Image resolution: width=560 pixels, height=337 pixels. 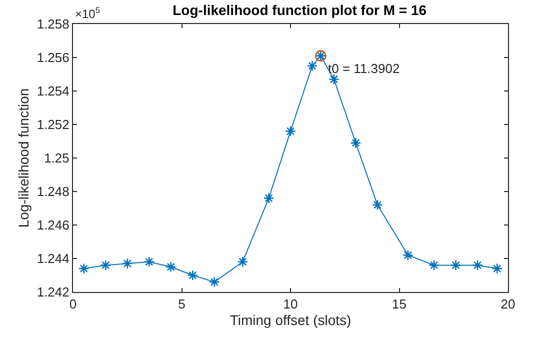 What do you see at coordinates (299, 10) in the screenshot?
I see `chart-title: Log-likelihood function plot for M = 16` at bounding box center [299, 10].